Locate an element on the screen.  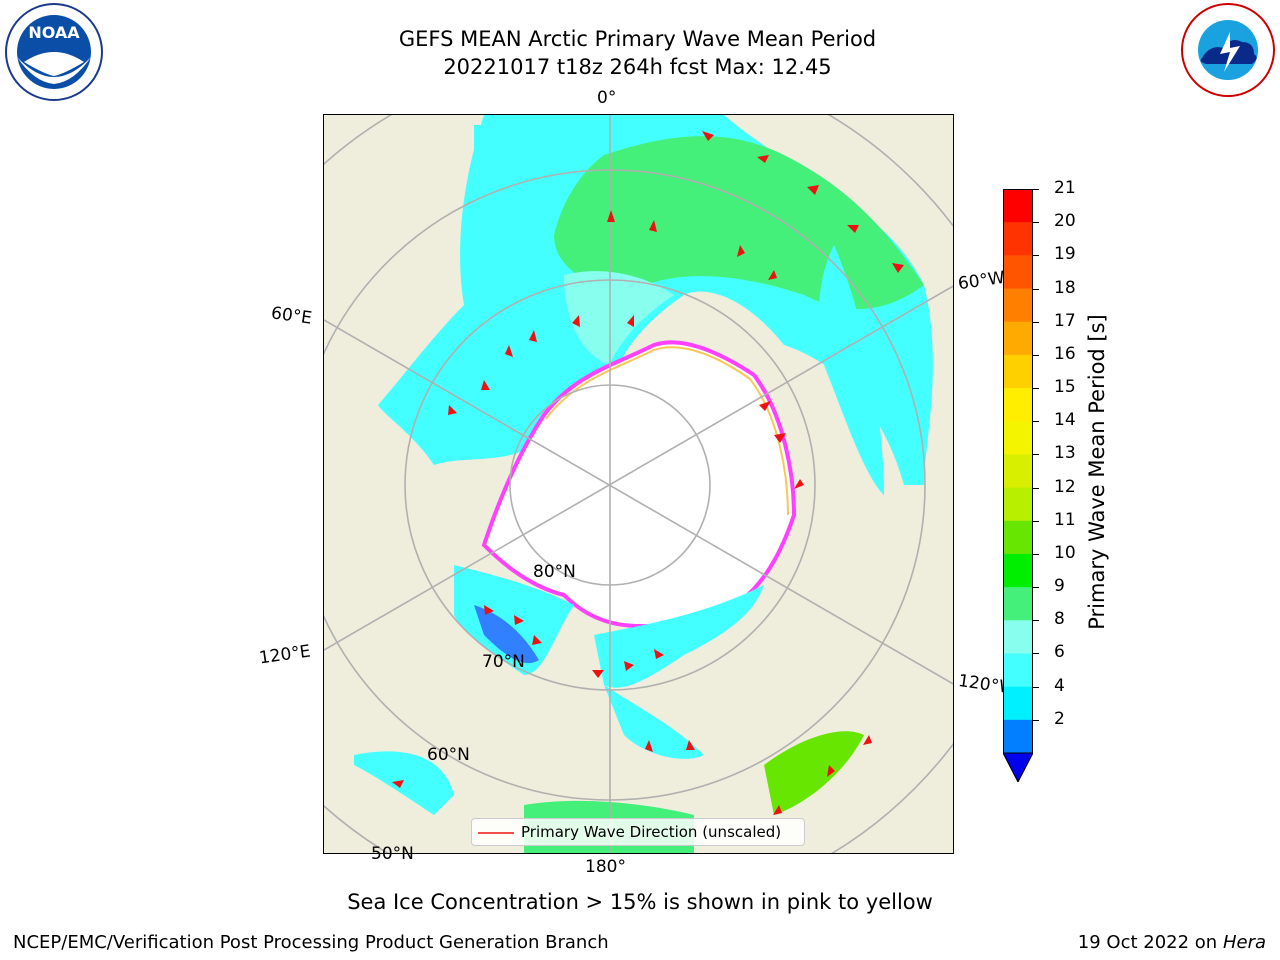
colorbar is located at coordinates (1018, 486).